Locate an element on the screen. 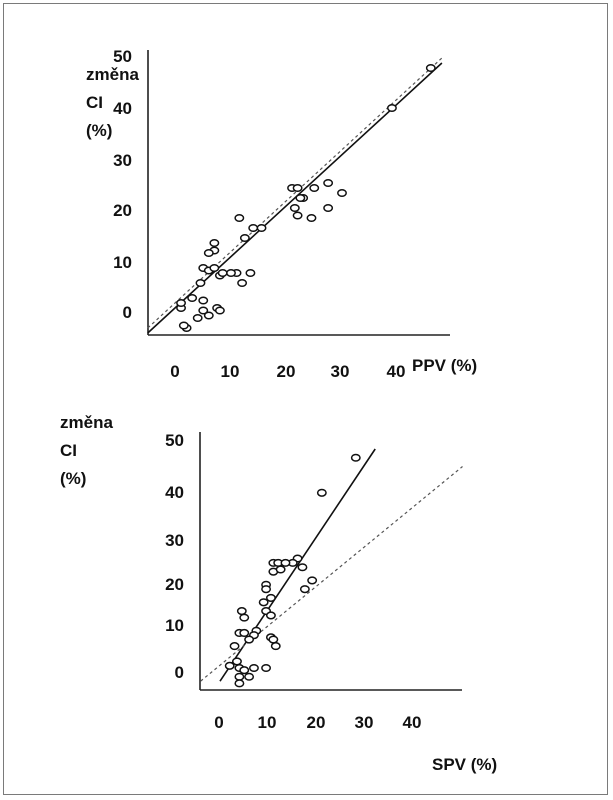 This screenshot has width=613, height=800. spv-x-tick-label: 20 is located at coordinates (316, 722).